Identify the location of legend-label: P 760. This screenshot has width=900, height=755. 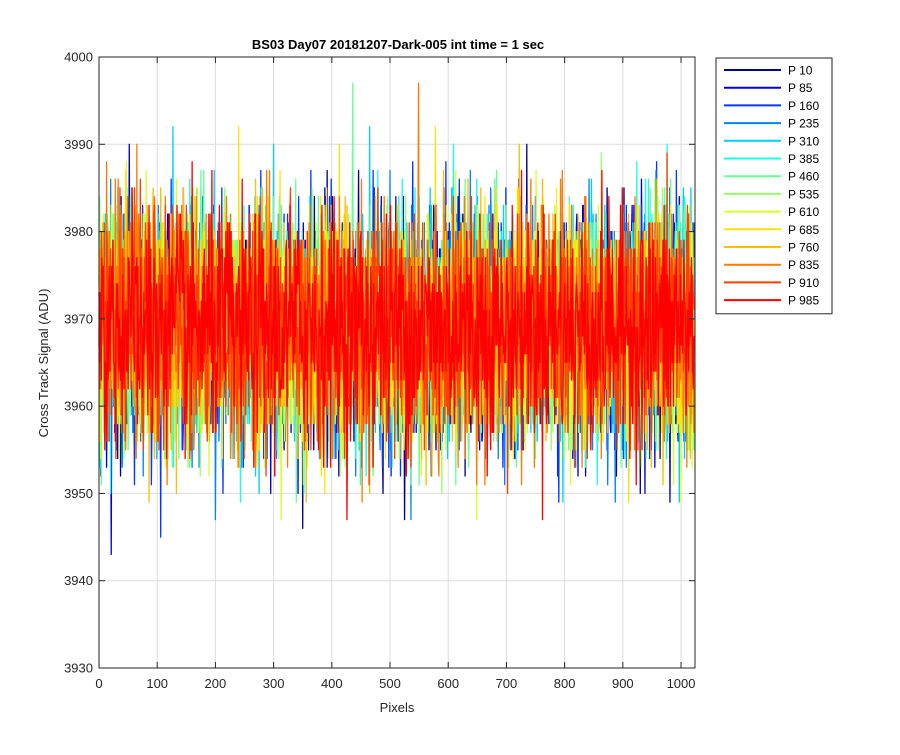
(803, 248).